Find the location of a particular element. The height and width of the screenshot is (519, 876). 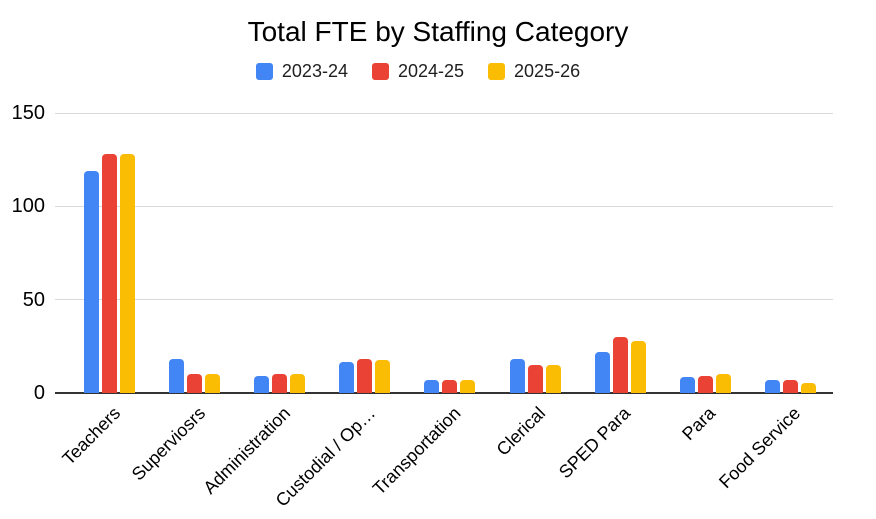

category-group-superviosrs: Superviosrs is located at coordinates (182, 298).